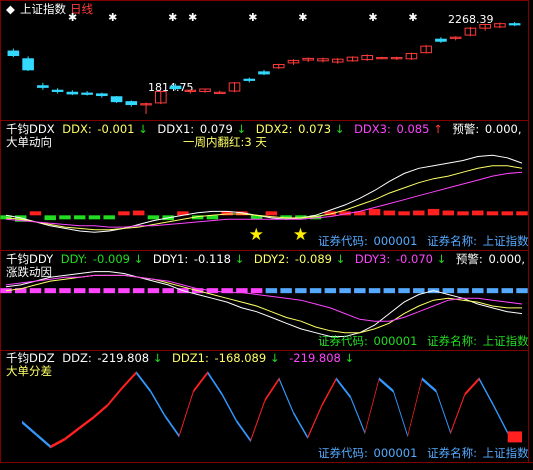 The width and height of the screenshot is (533, 470). I want to click on ddy1-value: -0.118, so click(212, 259).